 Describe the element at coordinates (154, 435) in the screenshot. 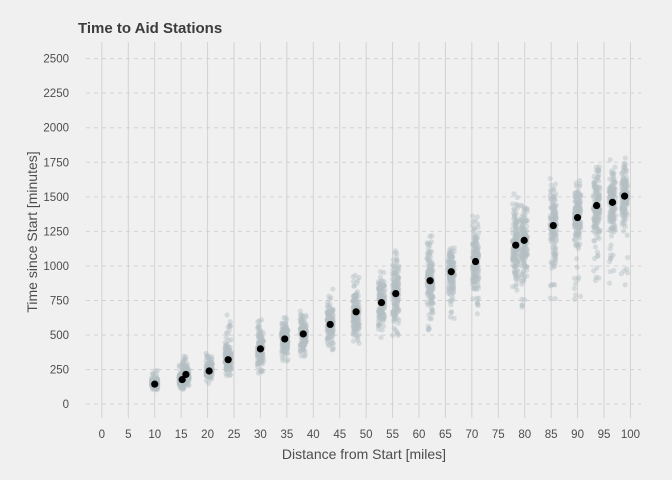

I see `x-tick-label: 10` at that location.